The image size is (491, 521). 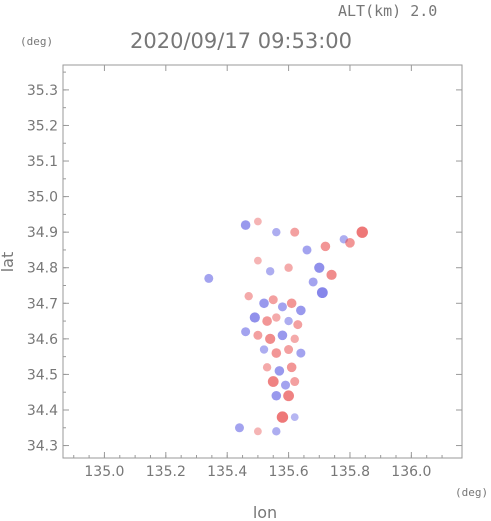 What do you see at coordinates (411, 472) in the screenshot?
I see `x-tick-label: 136.0` at bounding box center [411, 472].